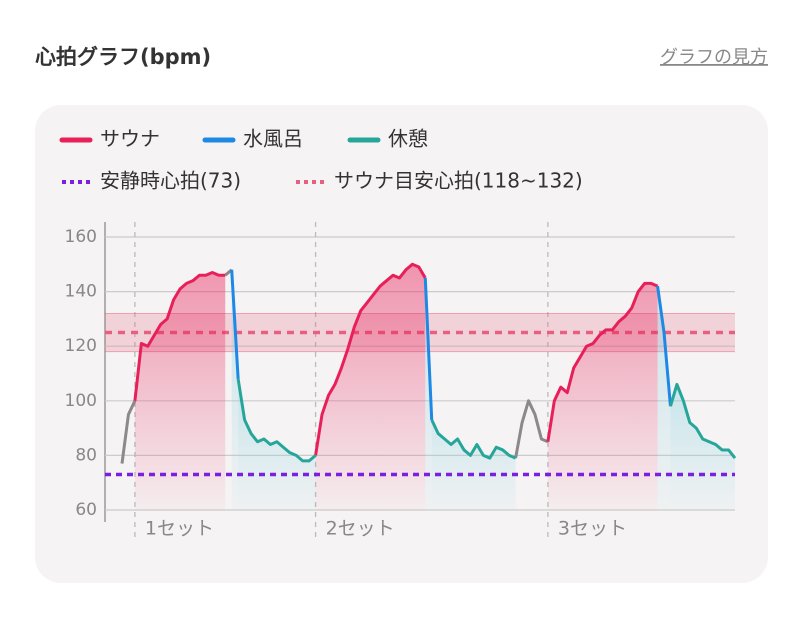 This screenshot has height=626, width=800. What do you see at coordinates (360, 529) in the screenshot?
I see `set-label: 2セット` at bounding box center [360, 529].